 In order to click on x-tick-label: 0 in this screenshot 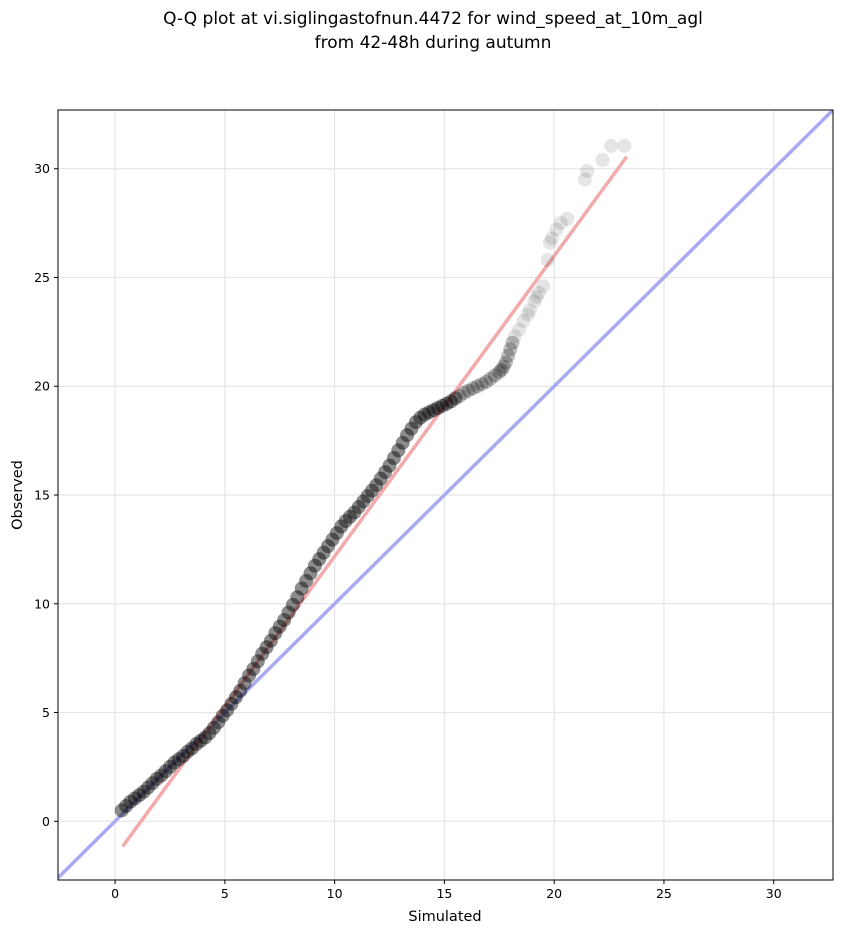, I will do `click(115, 893)`.